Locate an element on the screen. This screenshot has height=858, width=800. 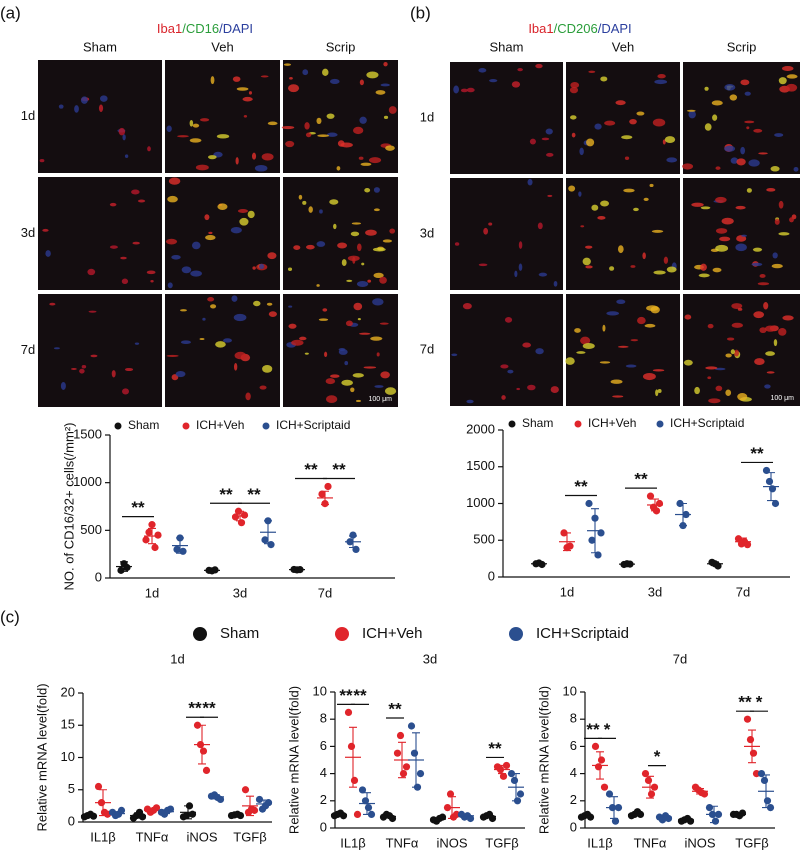
legend-label: Sham is located at coordinates (239, 633).